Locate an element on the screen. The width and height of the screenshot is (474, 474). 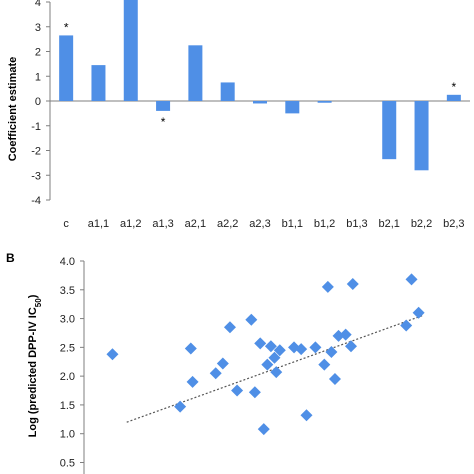
y-tick-label: 0.5 is located at coordinates (67, 463).